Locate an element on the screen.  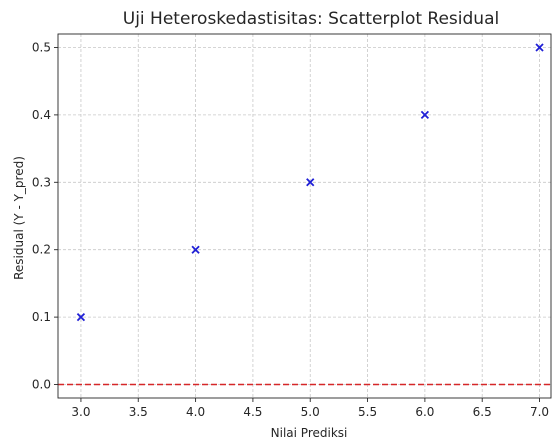
y-tick-label: 0.1 is located at coordinates (41, 317).